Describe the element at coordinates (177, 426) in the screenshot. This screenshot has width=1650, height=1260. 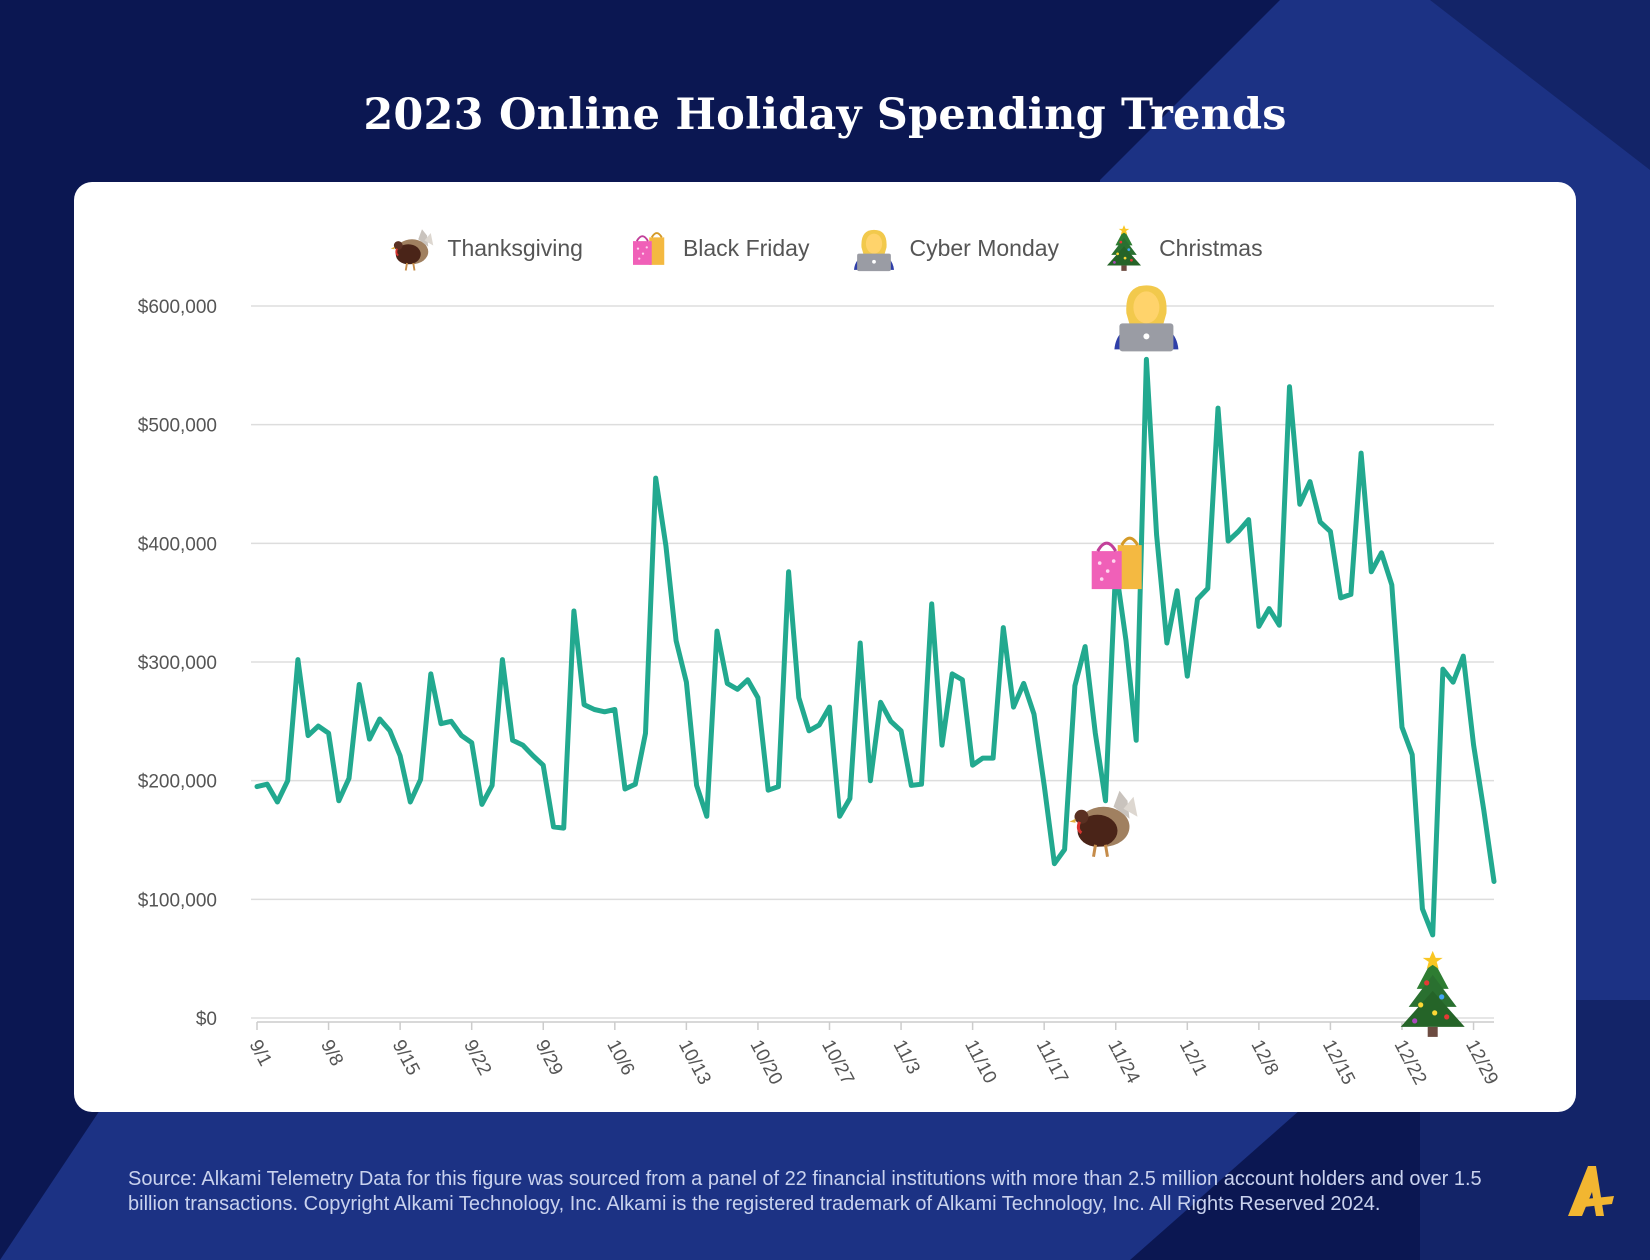
I see `y-tick-label: $500,000` at that location.